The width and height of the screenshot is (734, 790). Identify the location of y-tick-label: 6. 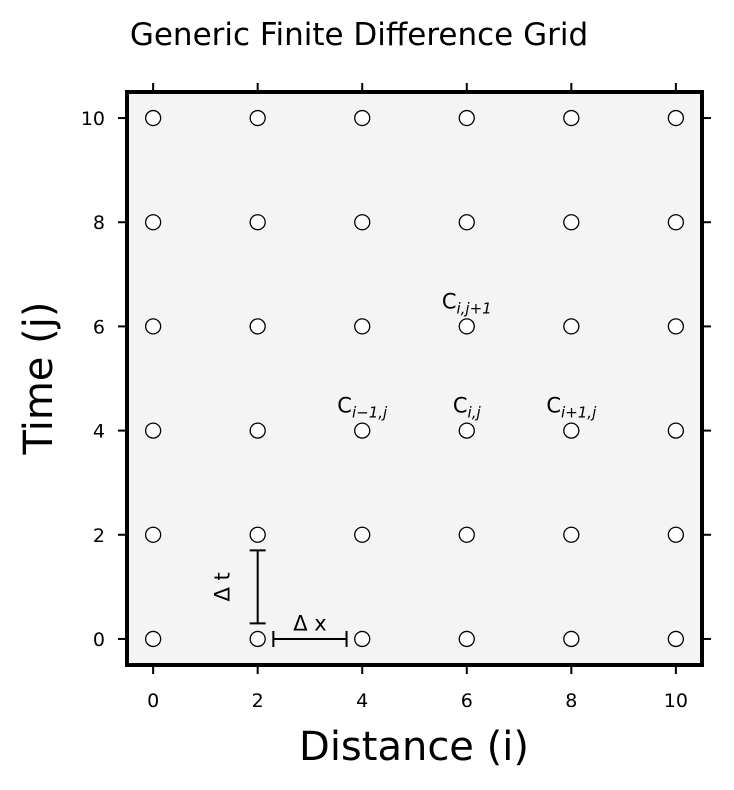
(99, 327).